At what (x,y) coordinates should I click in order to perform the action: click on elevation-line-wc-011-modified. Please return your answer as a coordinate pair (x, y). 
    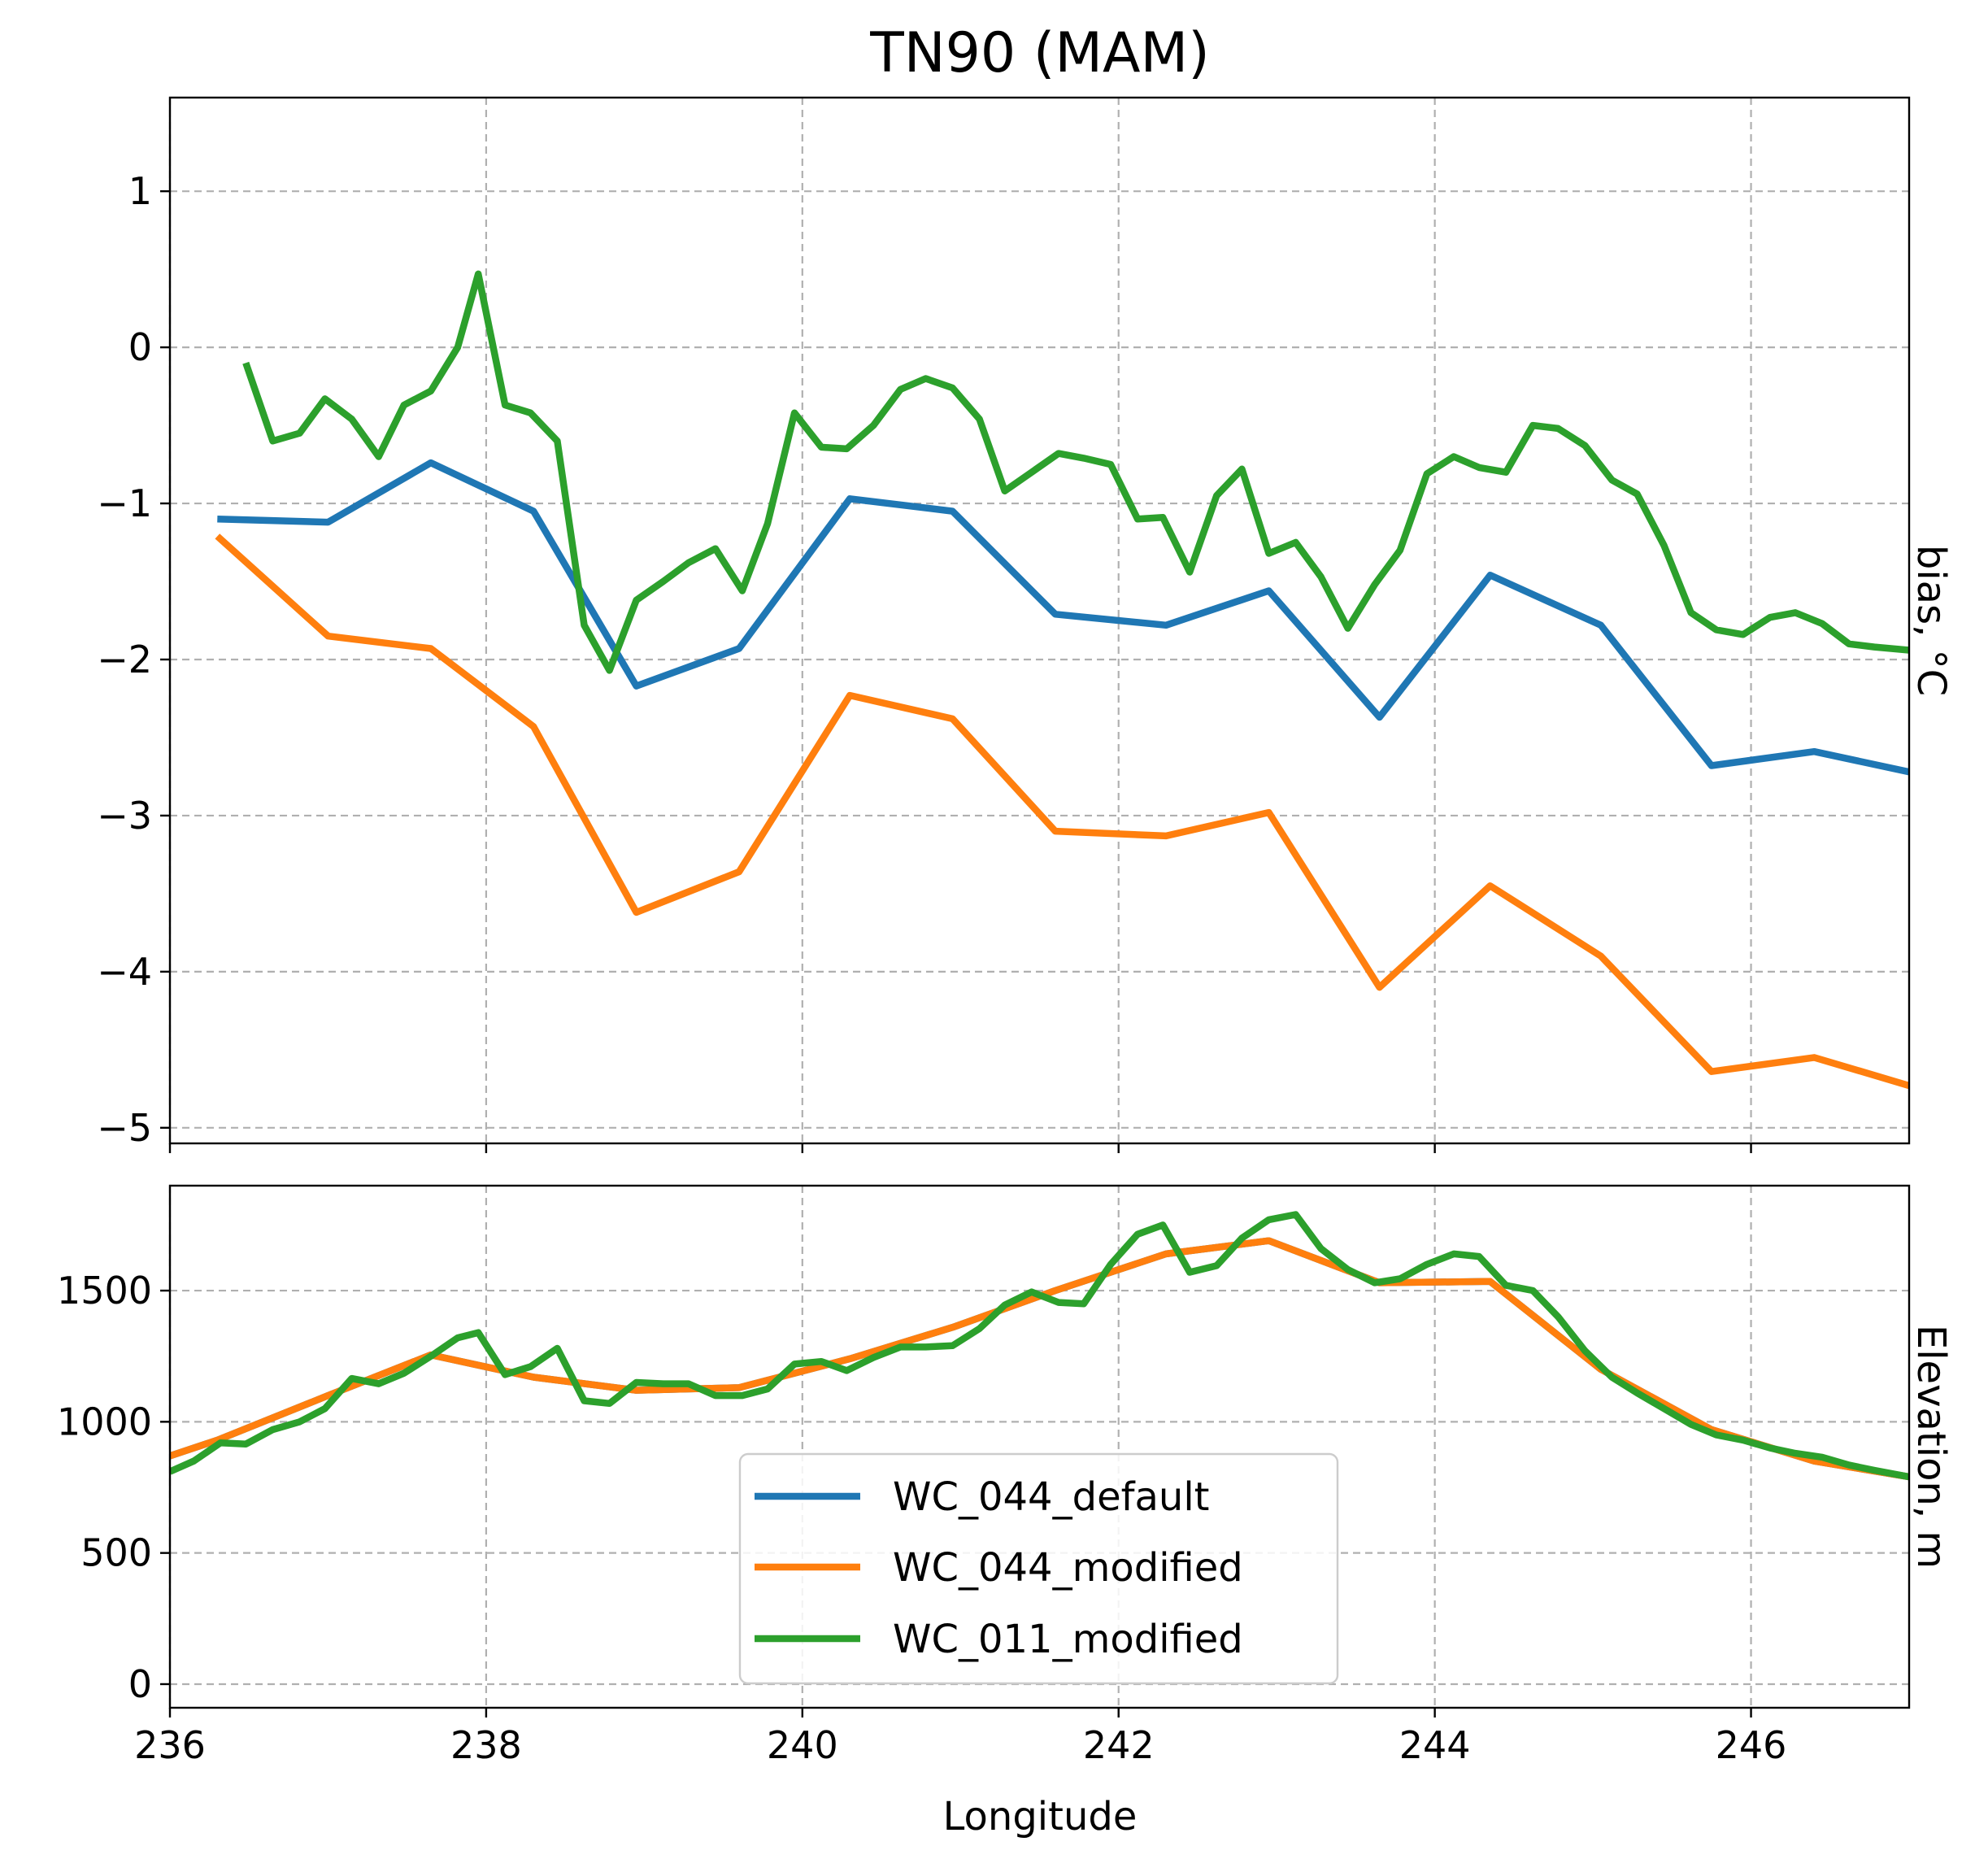
    Looking at the image, I should click on (1039, 1346).